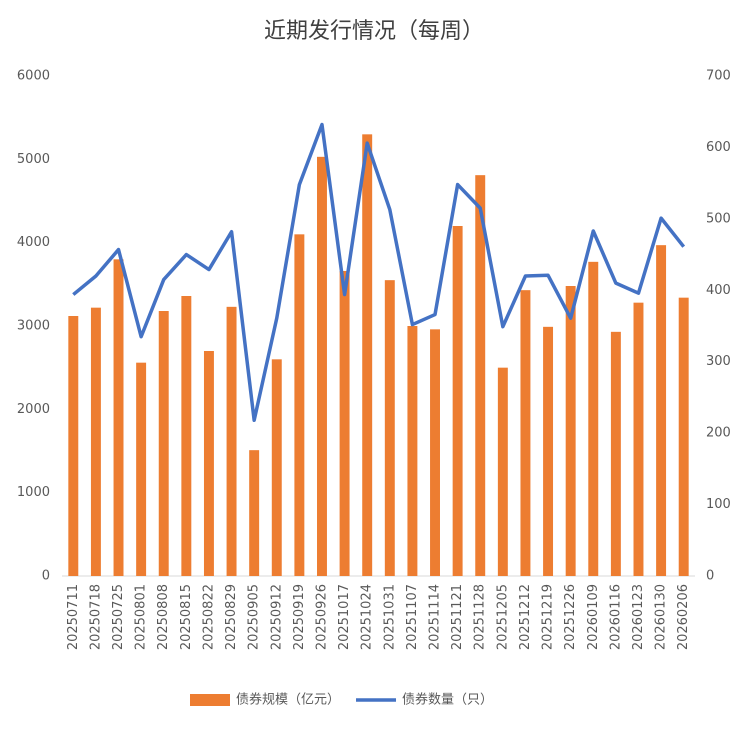  Describe the element at coordinates (118, 617) in the screenshot. I see `x-tick-label: 20250725` at that location.